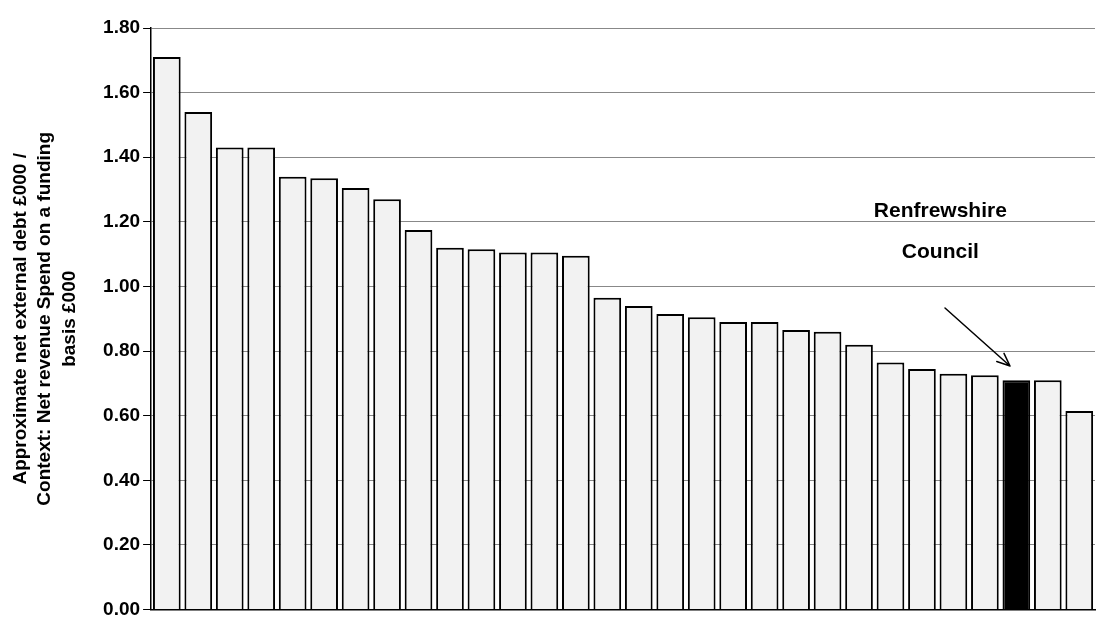 This screenshot has height=634, width=1107. Describe the element at coordinates (122, 285) in the screenshot. I see `y-tick-label: 1.00` at that location.